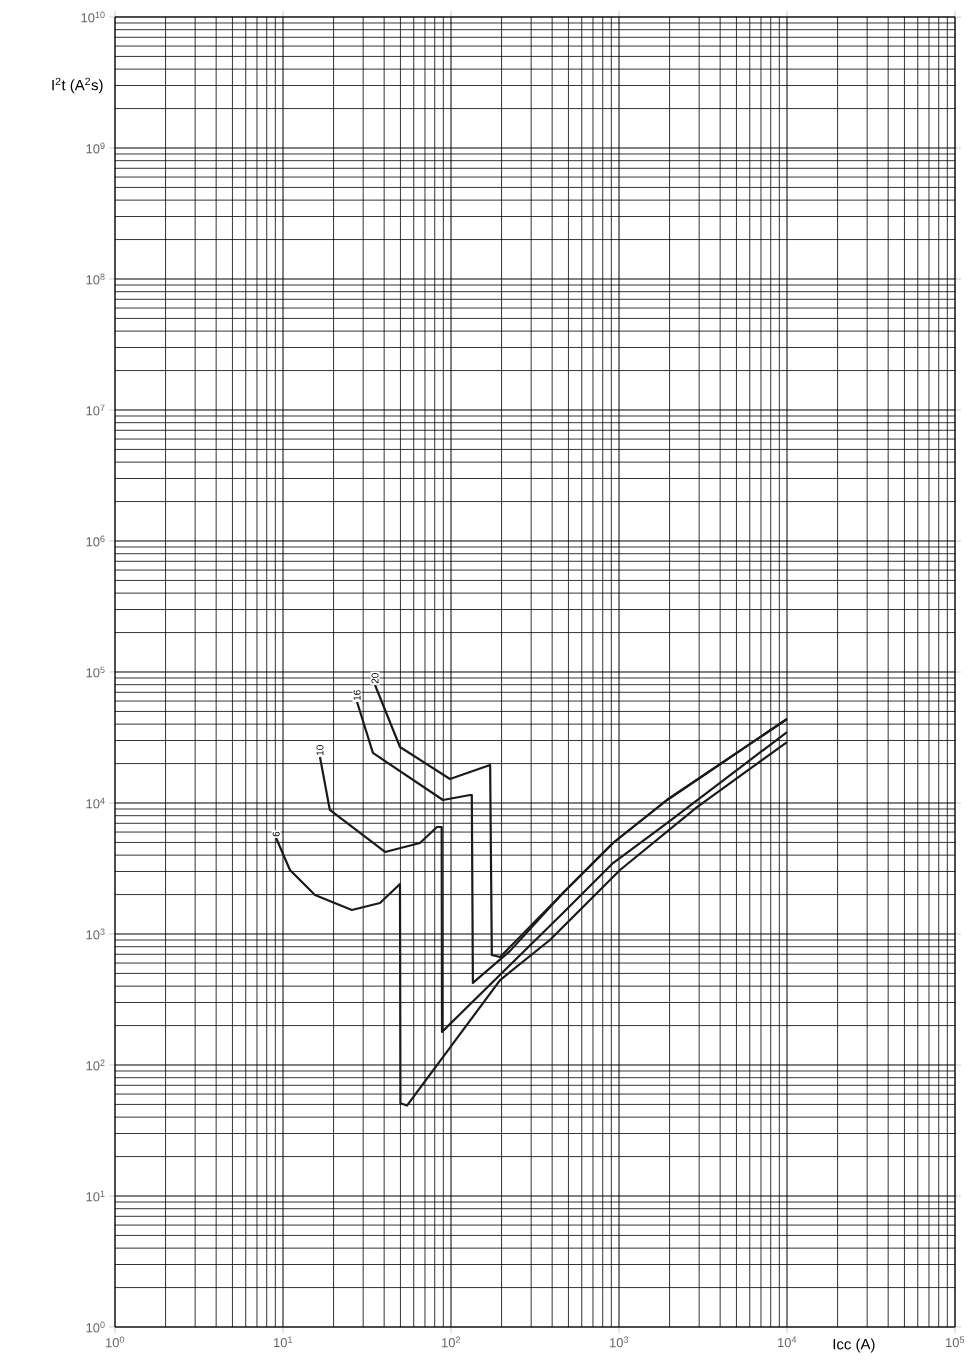  What do you see at coordinates (95, 279) in the screenshot?
I see `y-tick-label: 10$^{8}$` at bounding box center [95, 279].